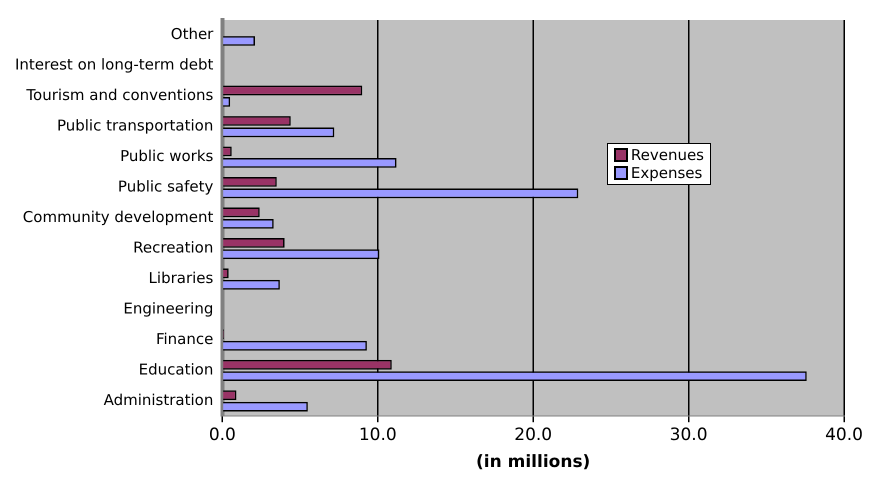  What do you see at coordinates (118, 217) in the screenshot?
I see `y-tick-label: Community development` at bounding box center [118, 217].